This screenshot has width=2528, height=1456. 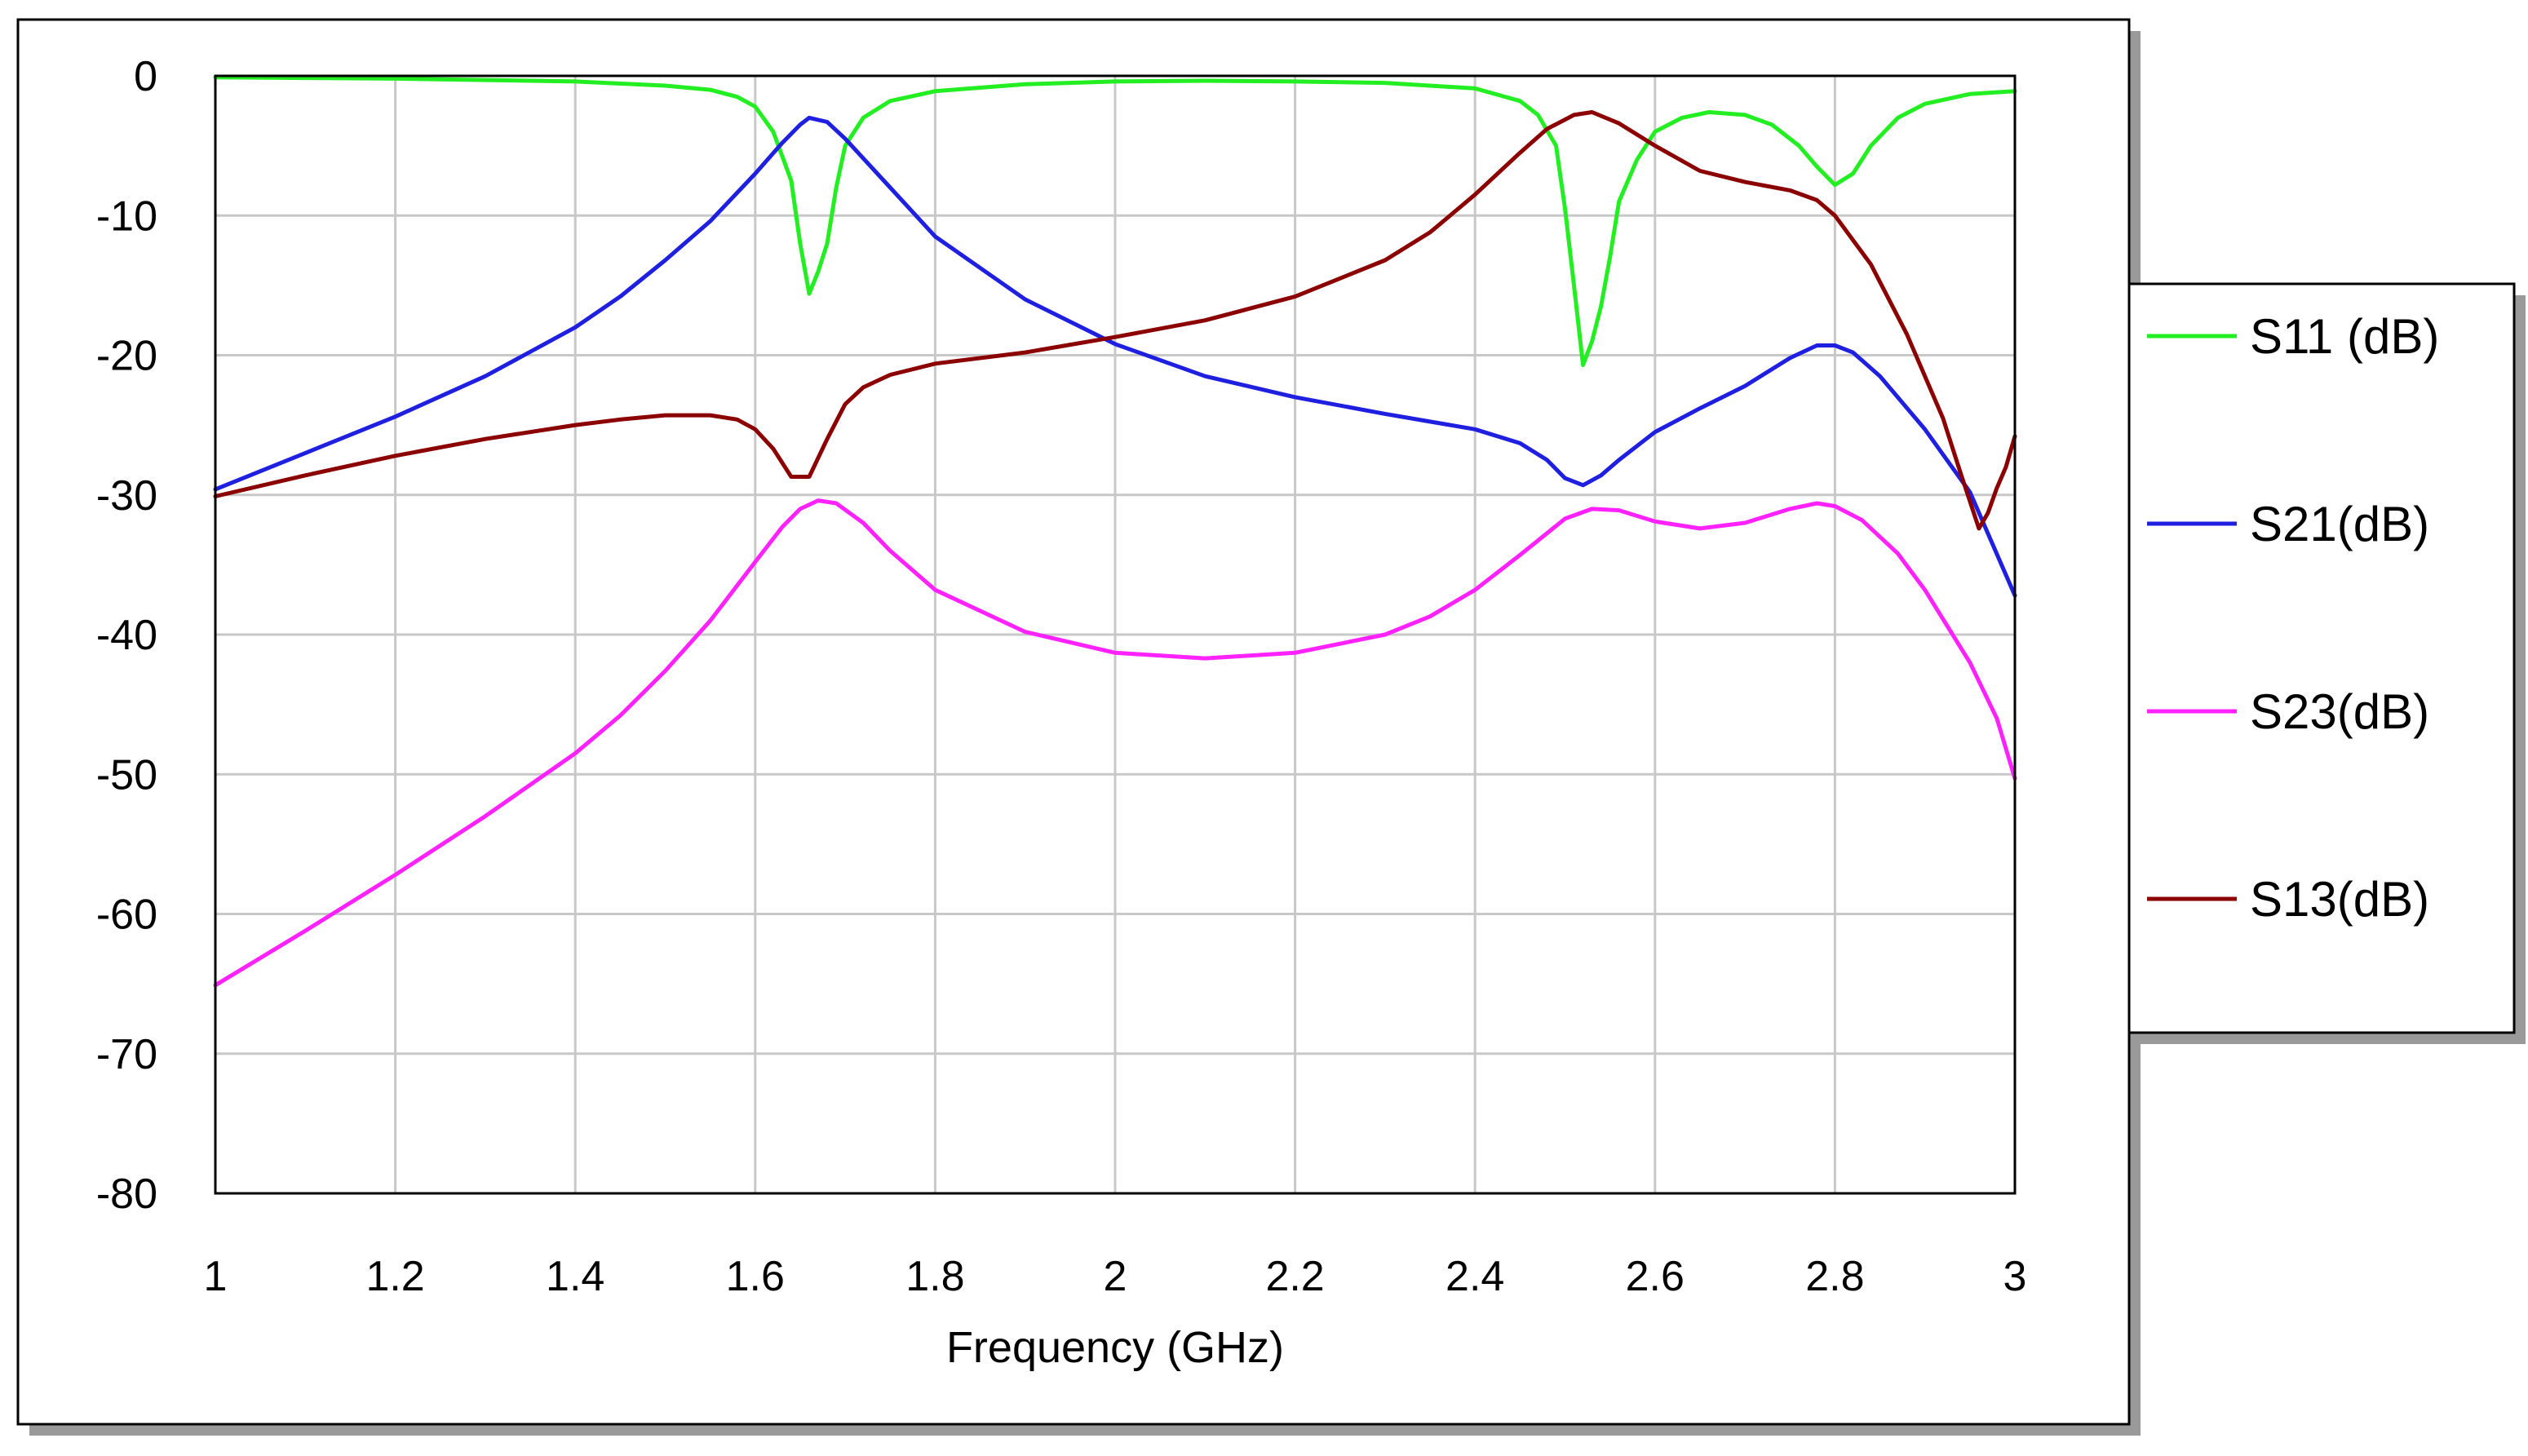 I want to click on x-tick-label: 2, so click(x=1115, y=1277).